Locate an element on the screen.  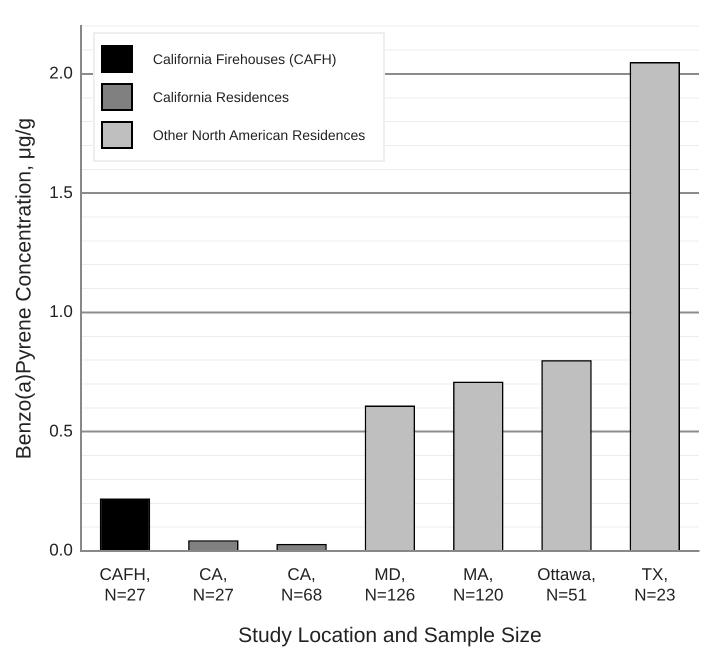
legend-label: California Residences is located at coordinates (221, 97).